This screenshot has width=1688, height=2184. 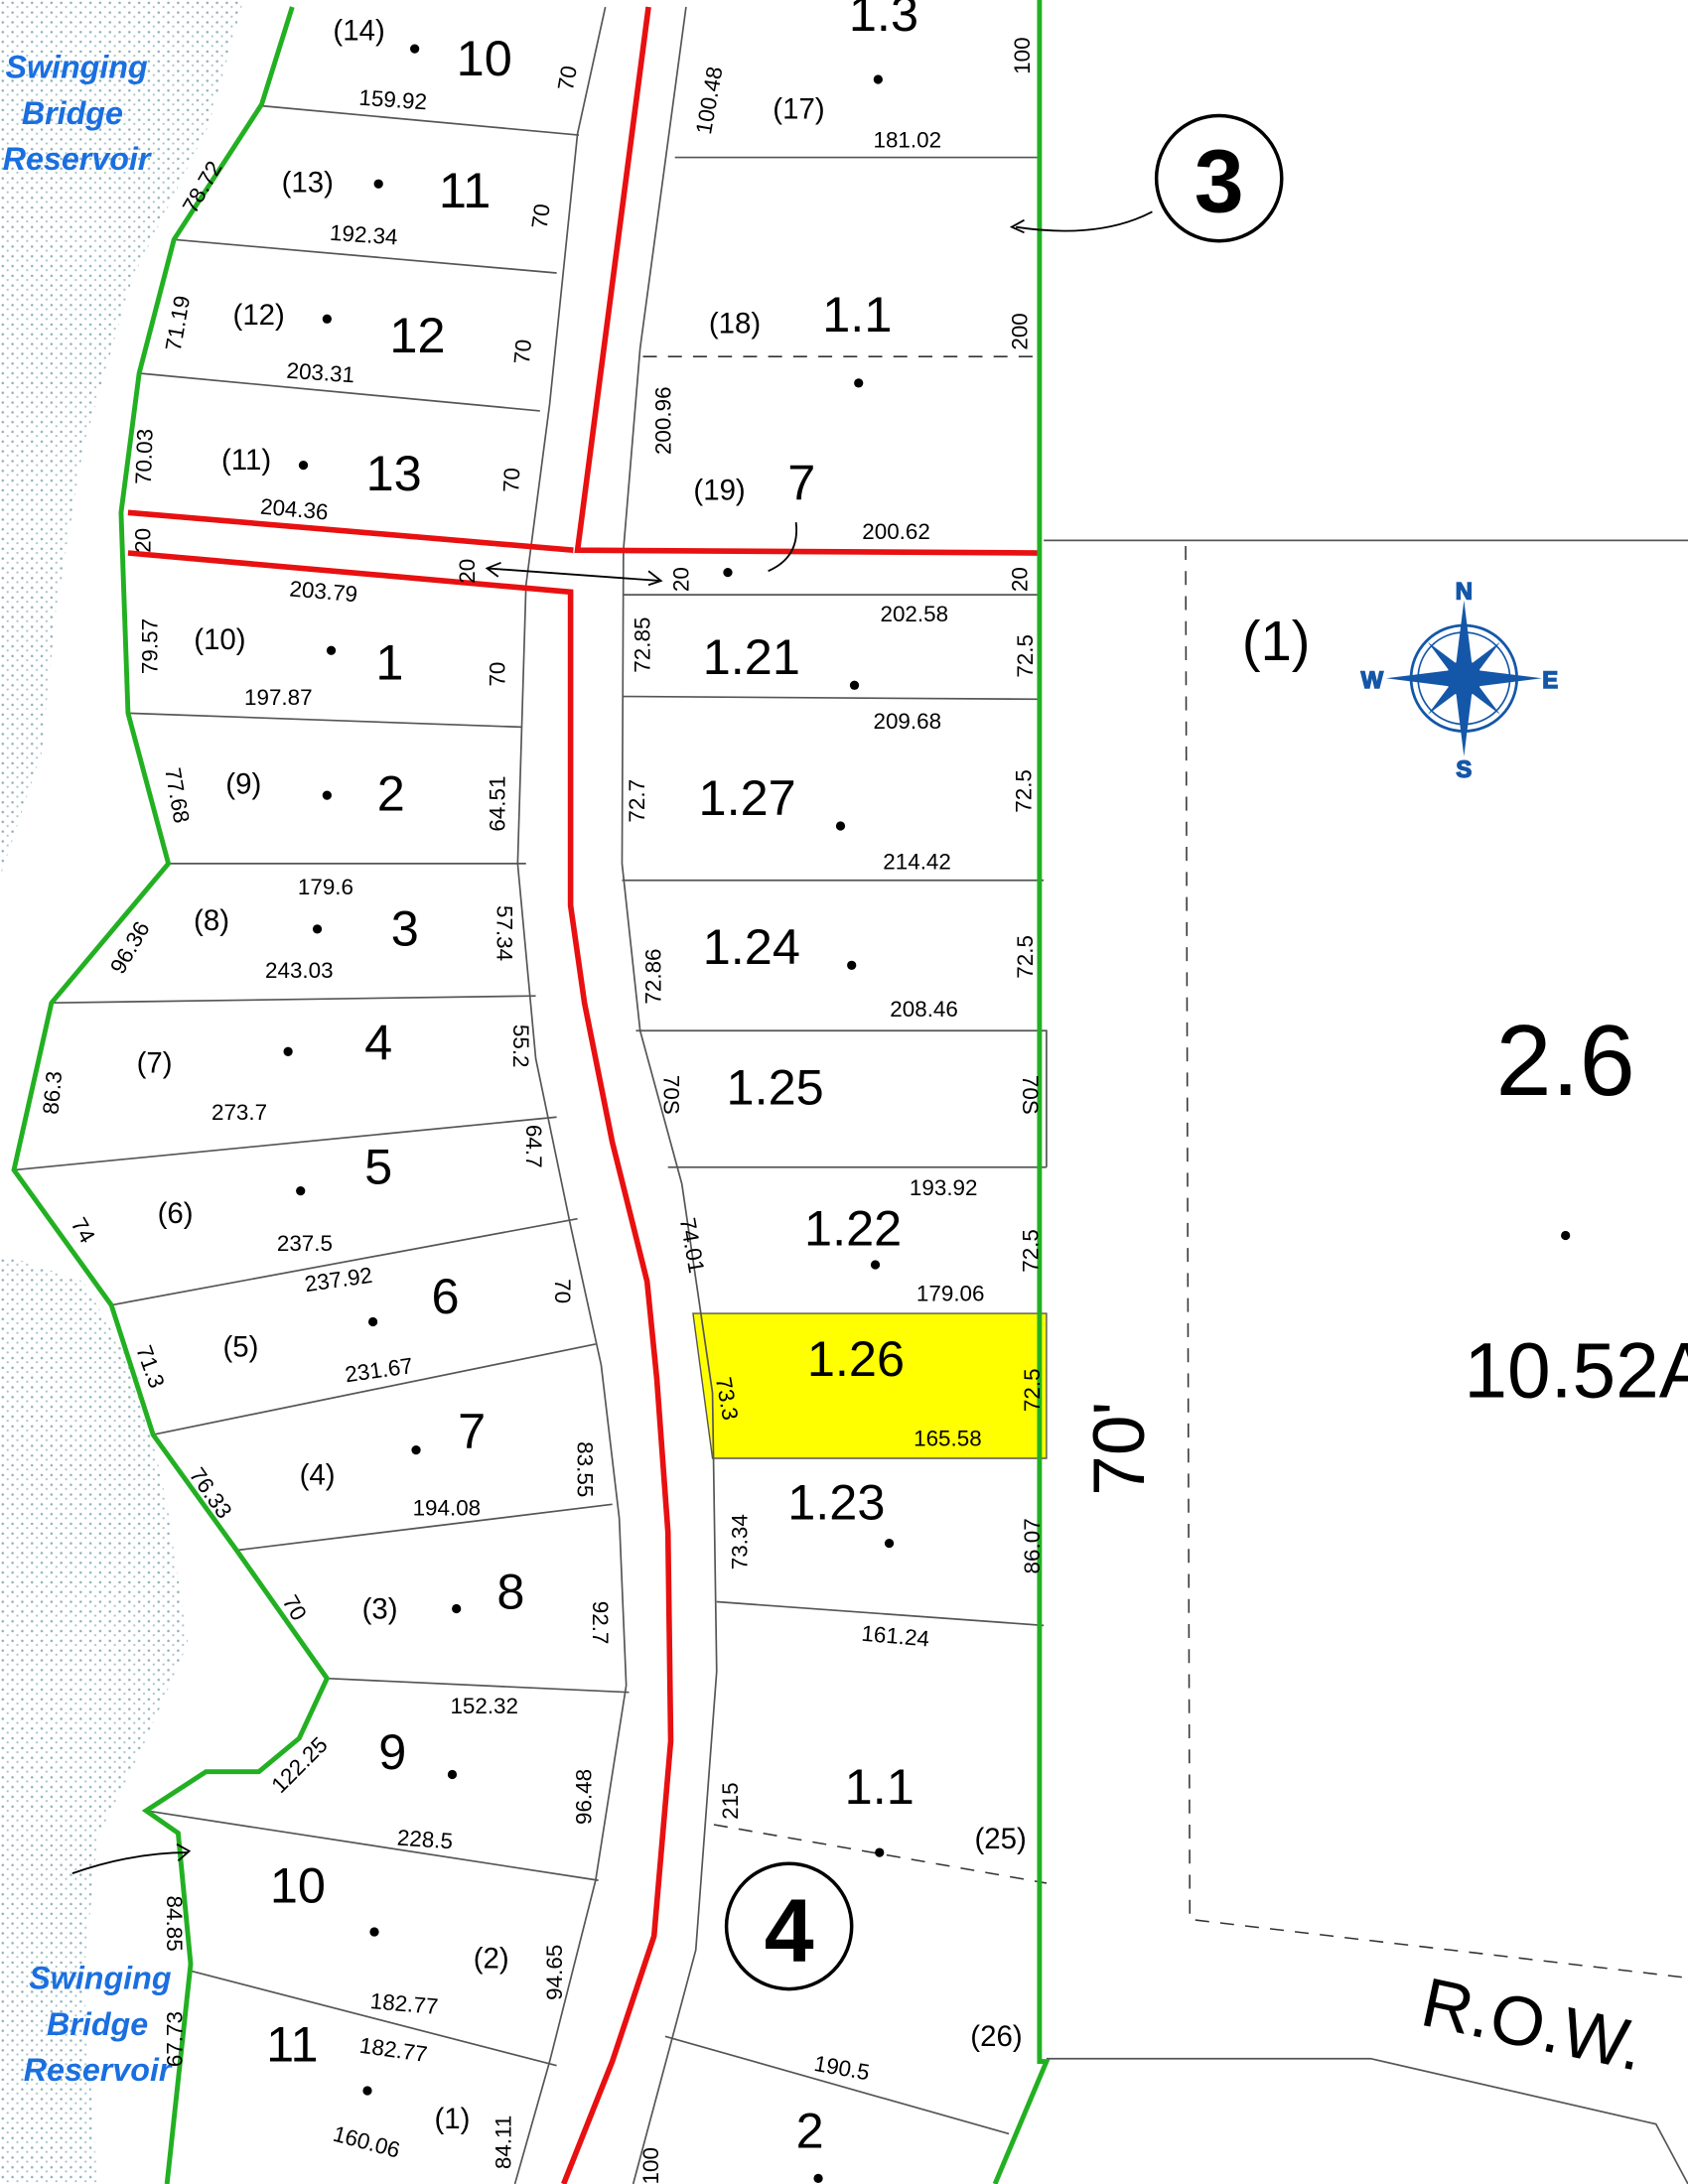 What do you see at coordinates (498, 803) in the screenshot?
I see `dimension-label: 64.51` at bounding box center [498, 803].